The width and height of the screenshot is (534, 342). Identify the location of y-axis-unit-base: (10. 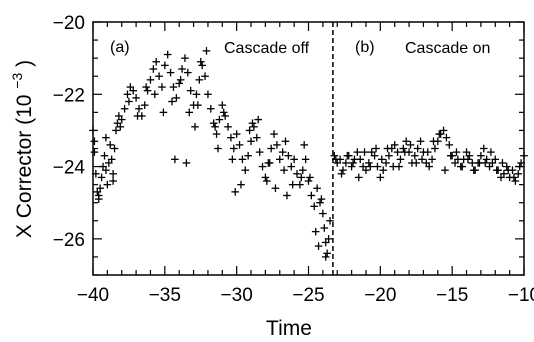
(24, 110).